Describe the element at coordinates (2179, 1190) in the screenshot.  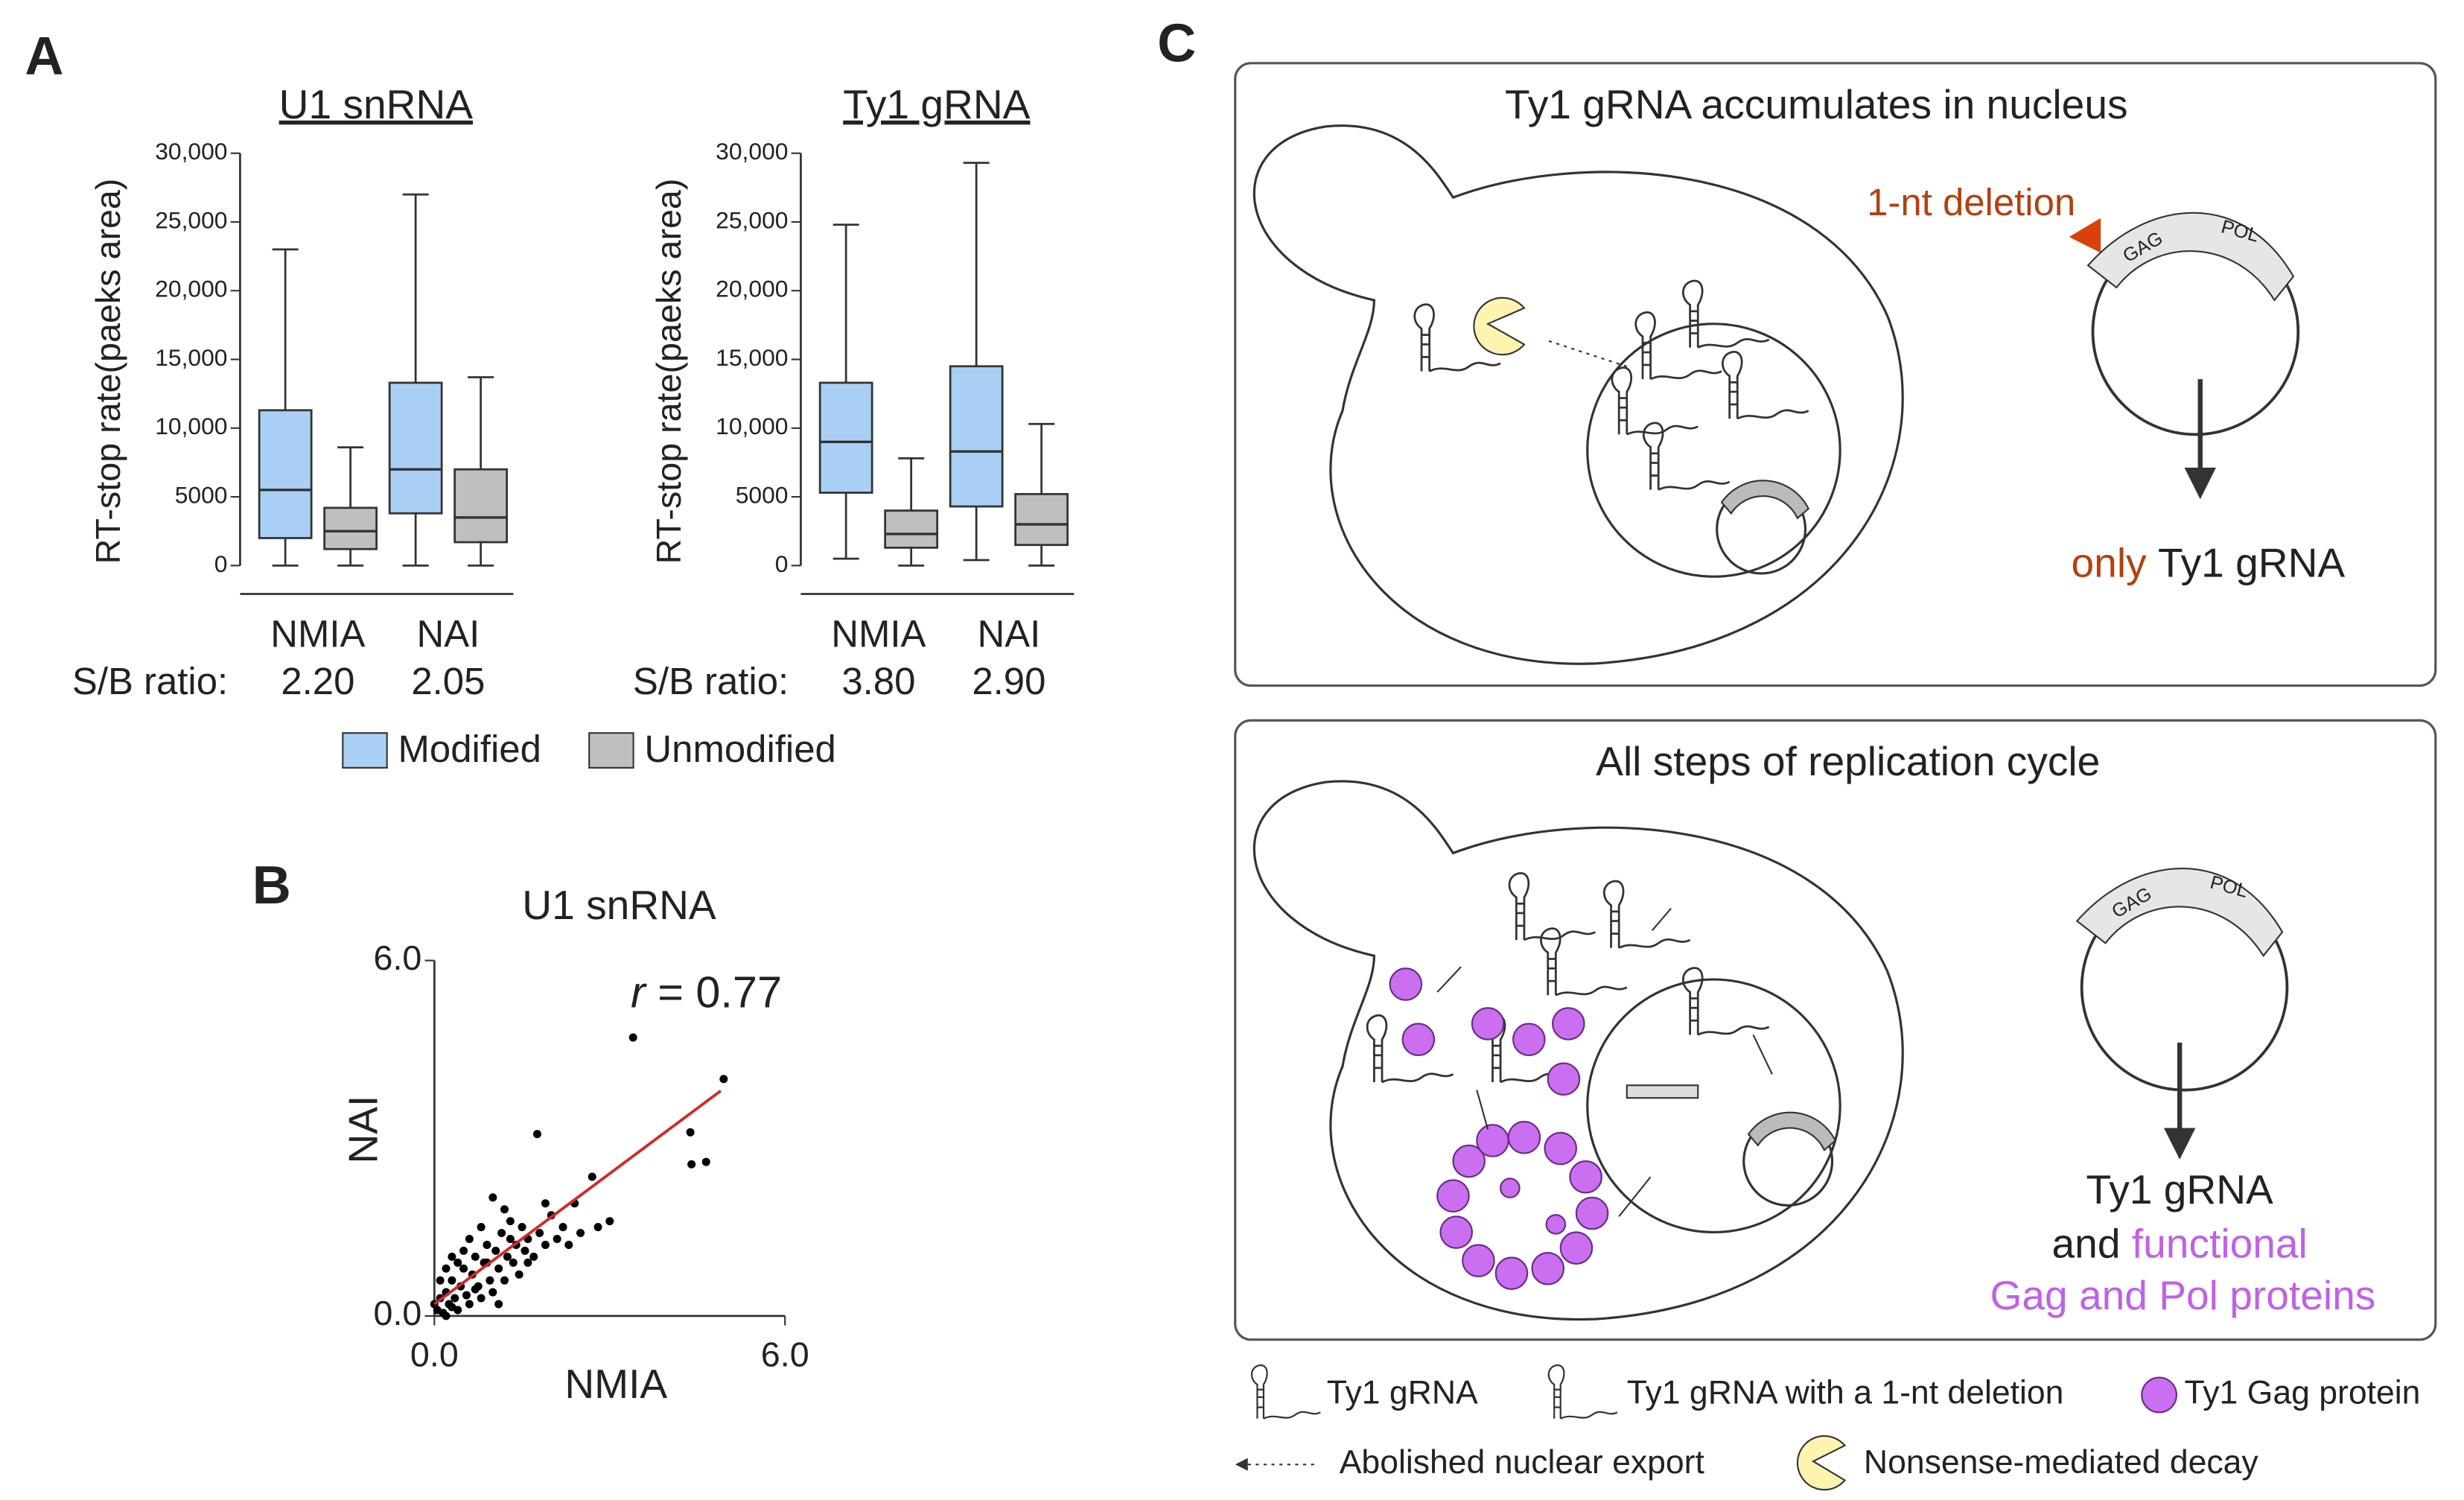
I see `result-label: Ty1 gRNA` at that location.